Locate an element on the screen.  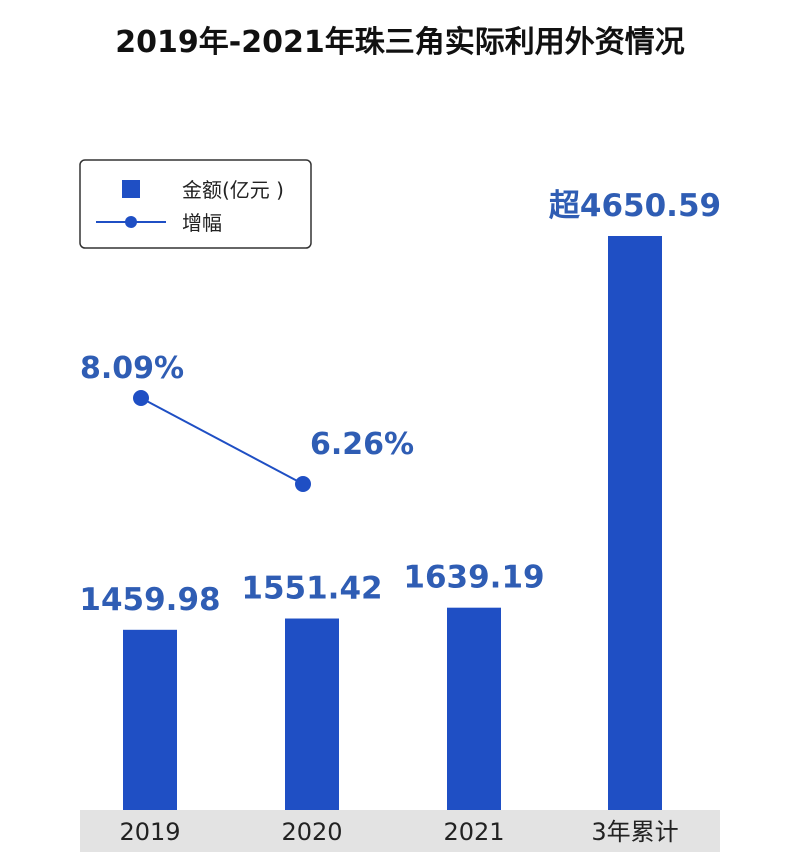
legend: 金额(亿元 ) 增幅 is located at coordinates (195, 204).